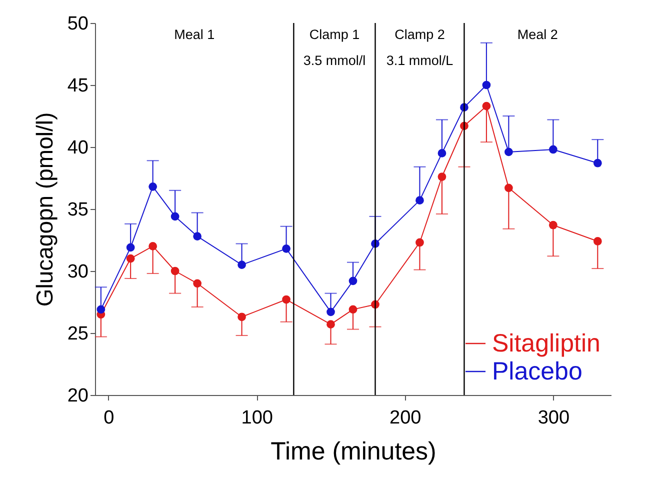 This screenshot has height=477, width=652. What do you see at coordinates (537, 372) in the screenshot?
I see `legend-label: Placebo` at bounding box center [537, 372].